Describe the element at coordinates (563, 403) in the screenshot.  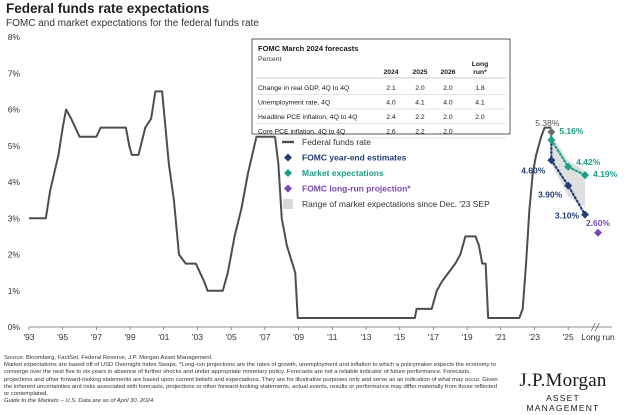
I see `brand-division: ASSET MANAGEMENT` at that location.